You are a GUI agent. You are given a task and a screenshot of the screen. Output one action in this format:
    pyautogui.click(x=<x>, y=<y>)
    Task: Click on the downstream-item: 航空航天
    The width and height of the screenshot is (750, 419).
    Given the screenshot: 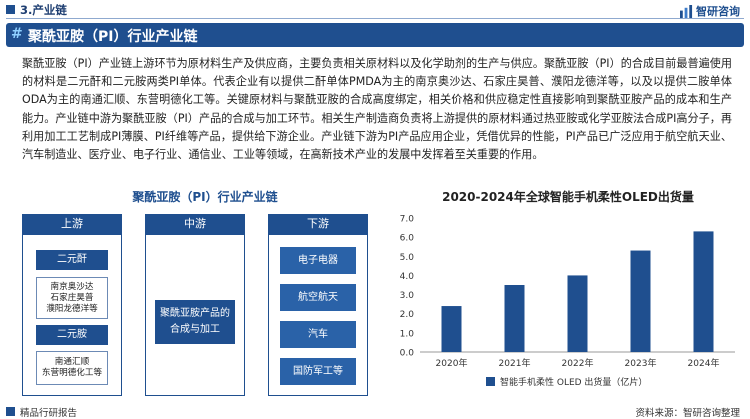 What is the action you would take?
    pyautogui.click(x=318, y=297)
    